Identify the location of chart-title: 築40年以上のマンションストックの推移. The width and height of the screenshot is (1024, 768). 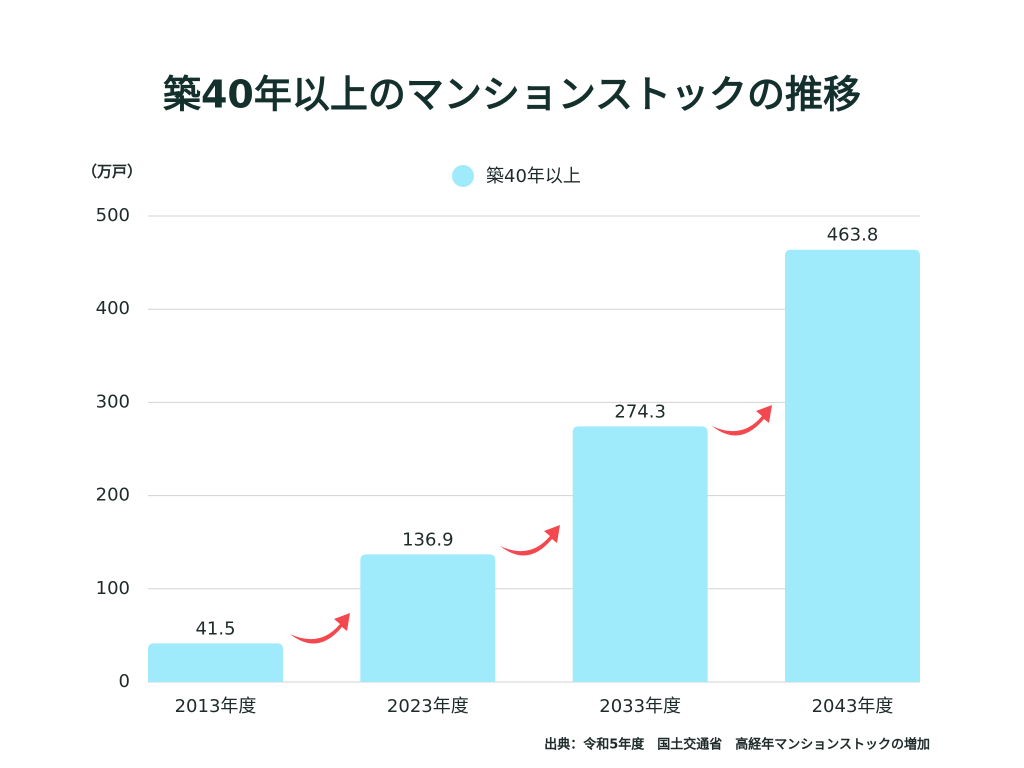
(512, 95).